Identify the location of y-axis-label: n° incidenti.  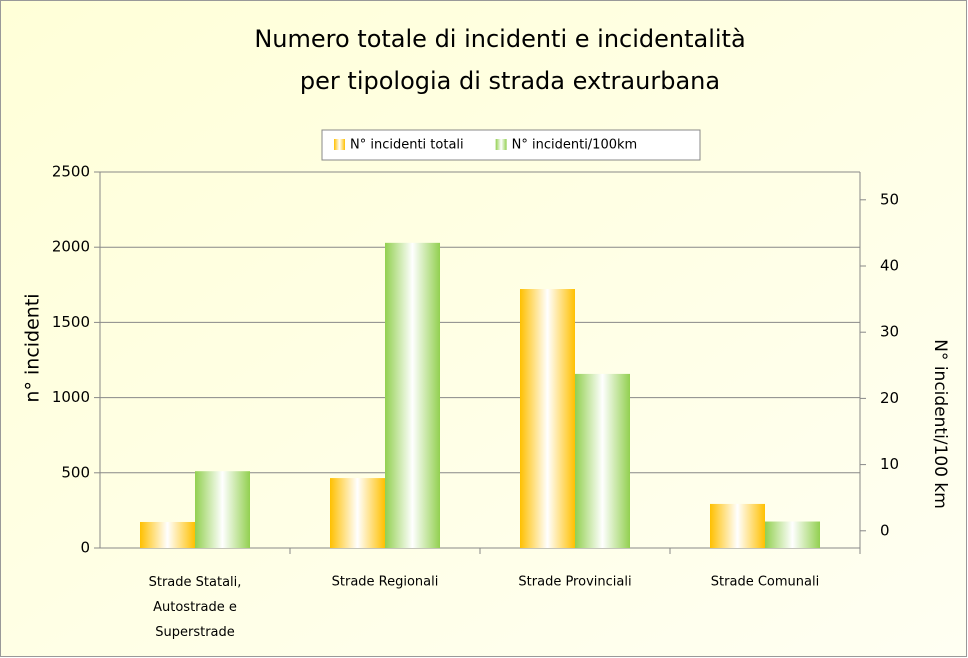
(33, 347).